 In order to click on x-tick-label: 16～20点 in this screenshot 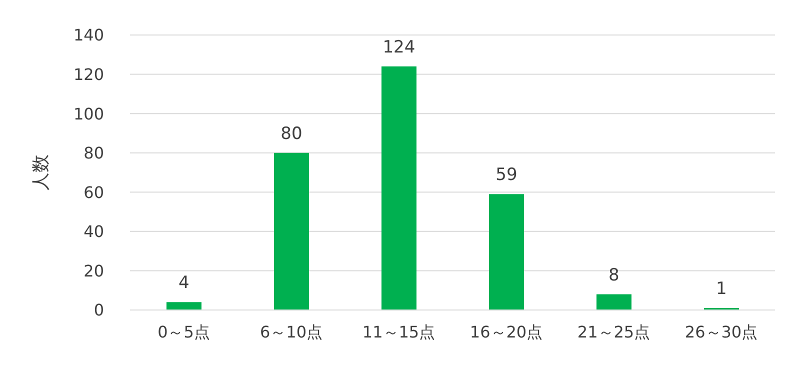, I will do `click(506, 332)`.